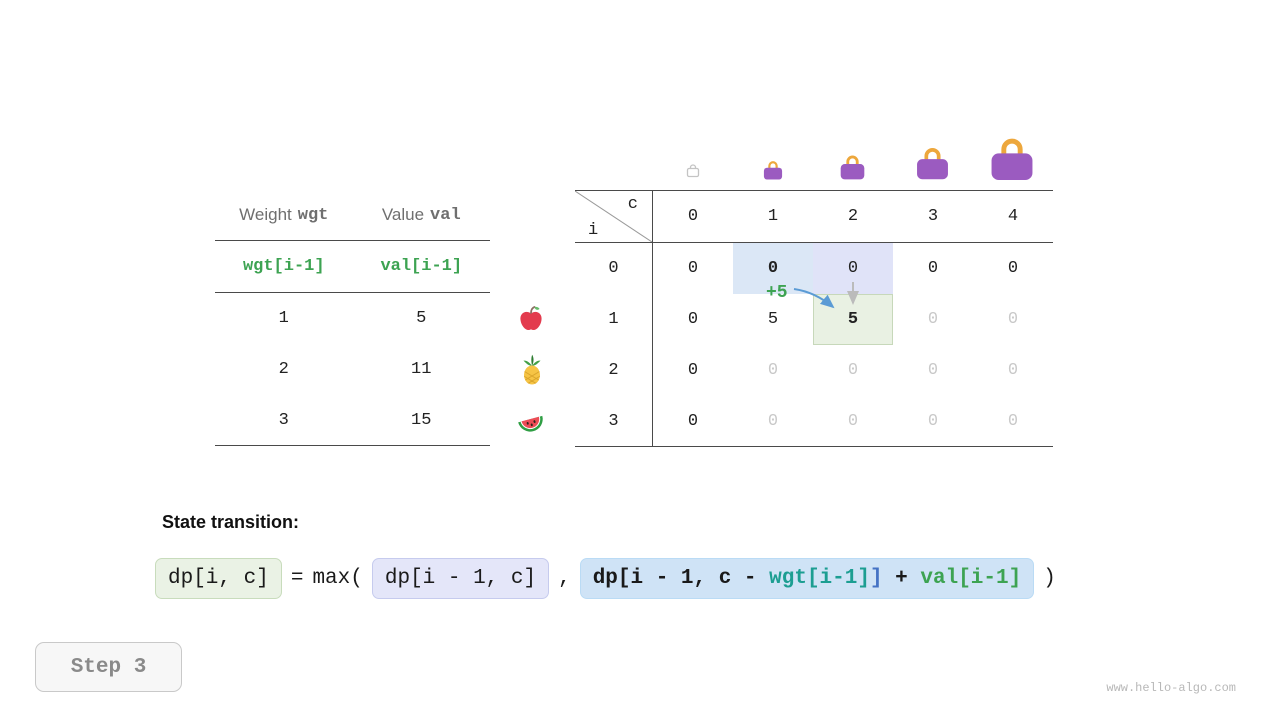  Describe the element at coordinates (901, 578) in the screenshot. I see `arg2-plus: +` at that location.